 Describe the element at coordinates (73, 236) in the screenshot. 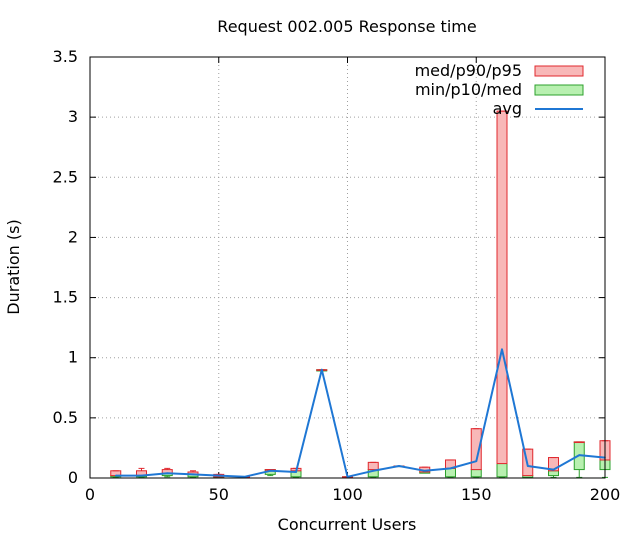

I see `y-tick-label: 2` at that location.